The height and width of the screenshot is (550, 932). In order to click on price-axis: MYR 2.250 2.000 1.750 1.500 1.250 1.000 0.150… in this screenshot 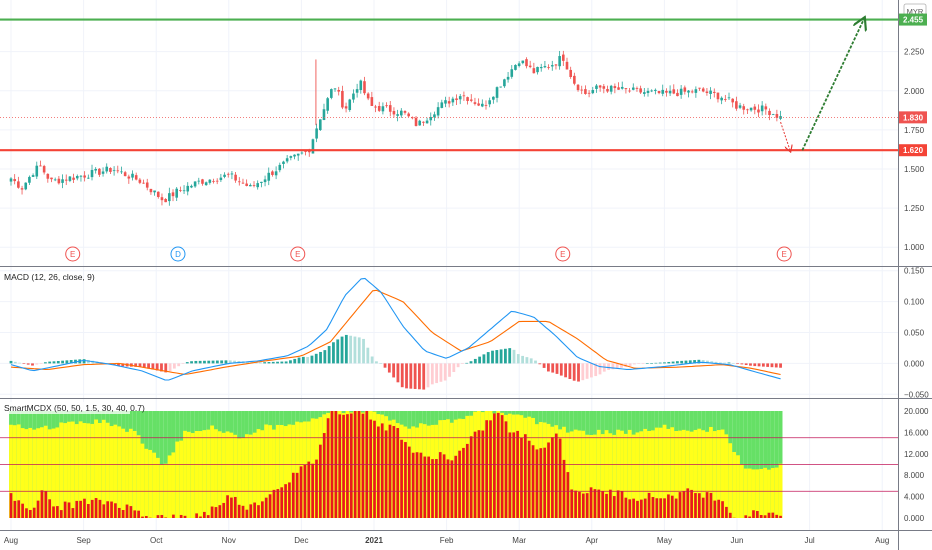, I will do `click(914, 263)`.